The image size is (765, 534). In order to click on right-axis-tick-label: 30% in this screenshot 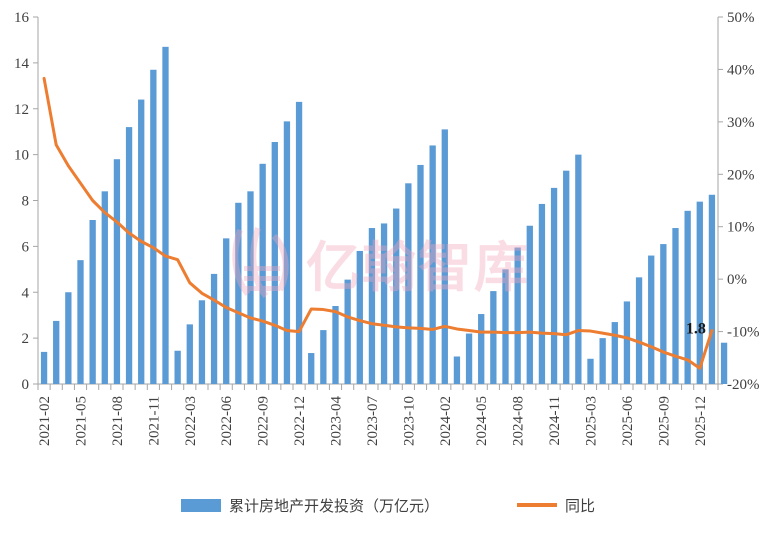, I will do `click(741, 123)`.